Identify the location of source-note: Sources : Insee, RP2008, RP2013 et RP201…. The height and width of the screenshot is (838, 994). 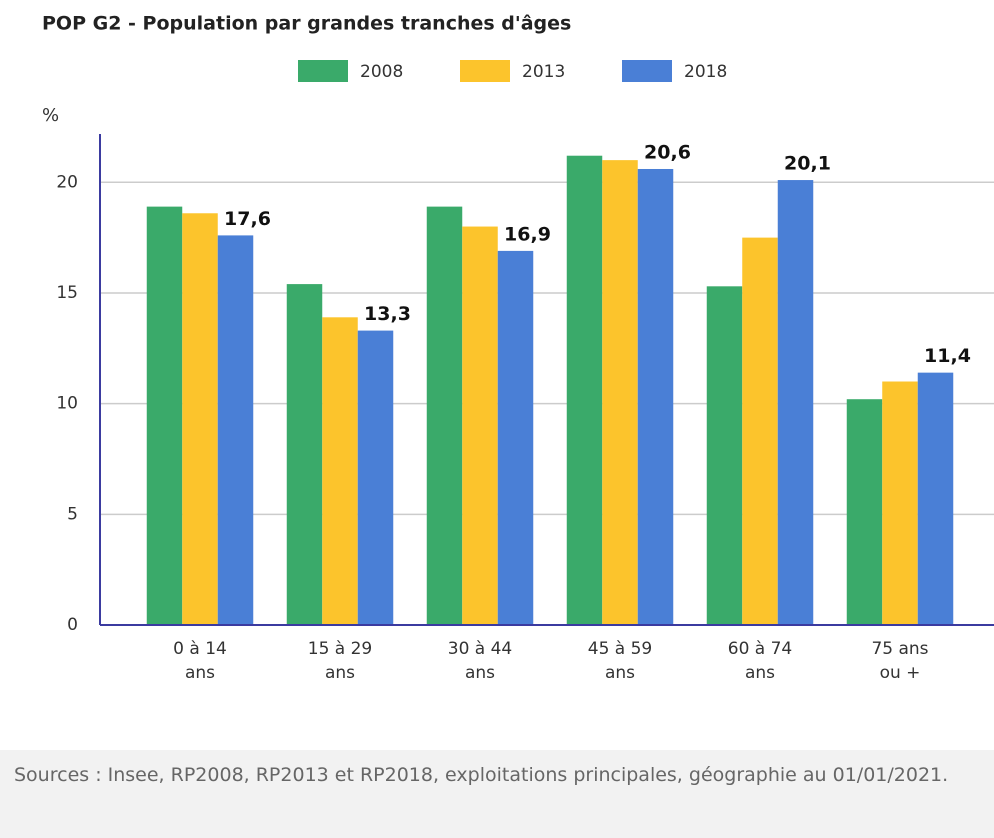
(481, 775).